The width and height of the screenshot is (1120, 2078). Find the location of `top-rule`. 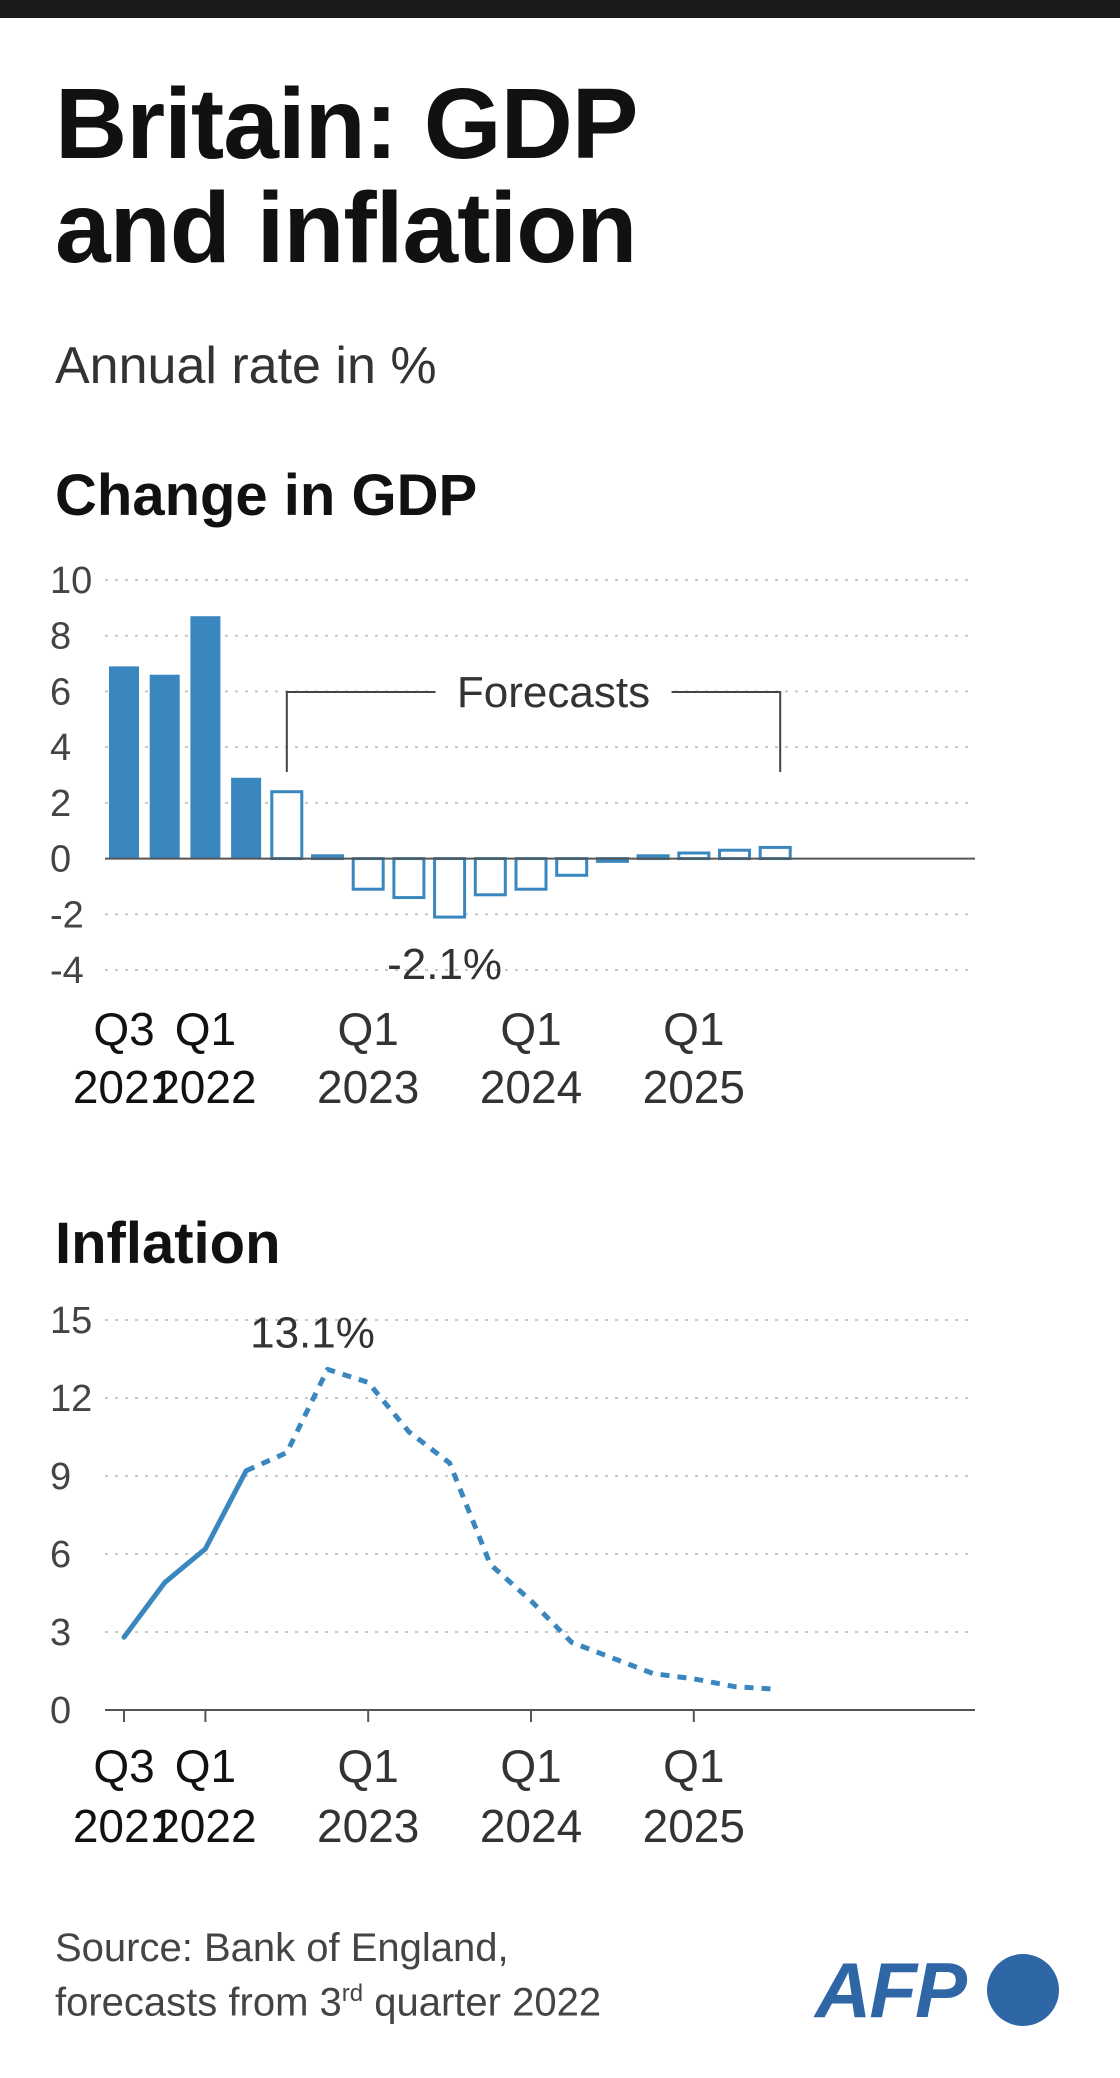

top-rule is located at coordinates (560, 9).